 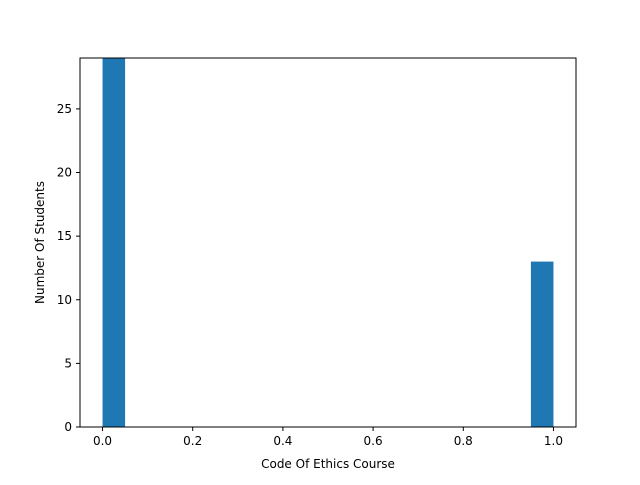 What do you see at coordinates (64, 236) in the screenshot?
I see `y-tick-label: 15` at bounding box center [64, 236].